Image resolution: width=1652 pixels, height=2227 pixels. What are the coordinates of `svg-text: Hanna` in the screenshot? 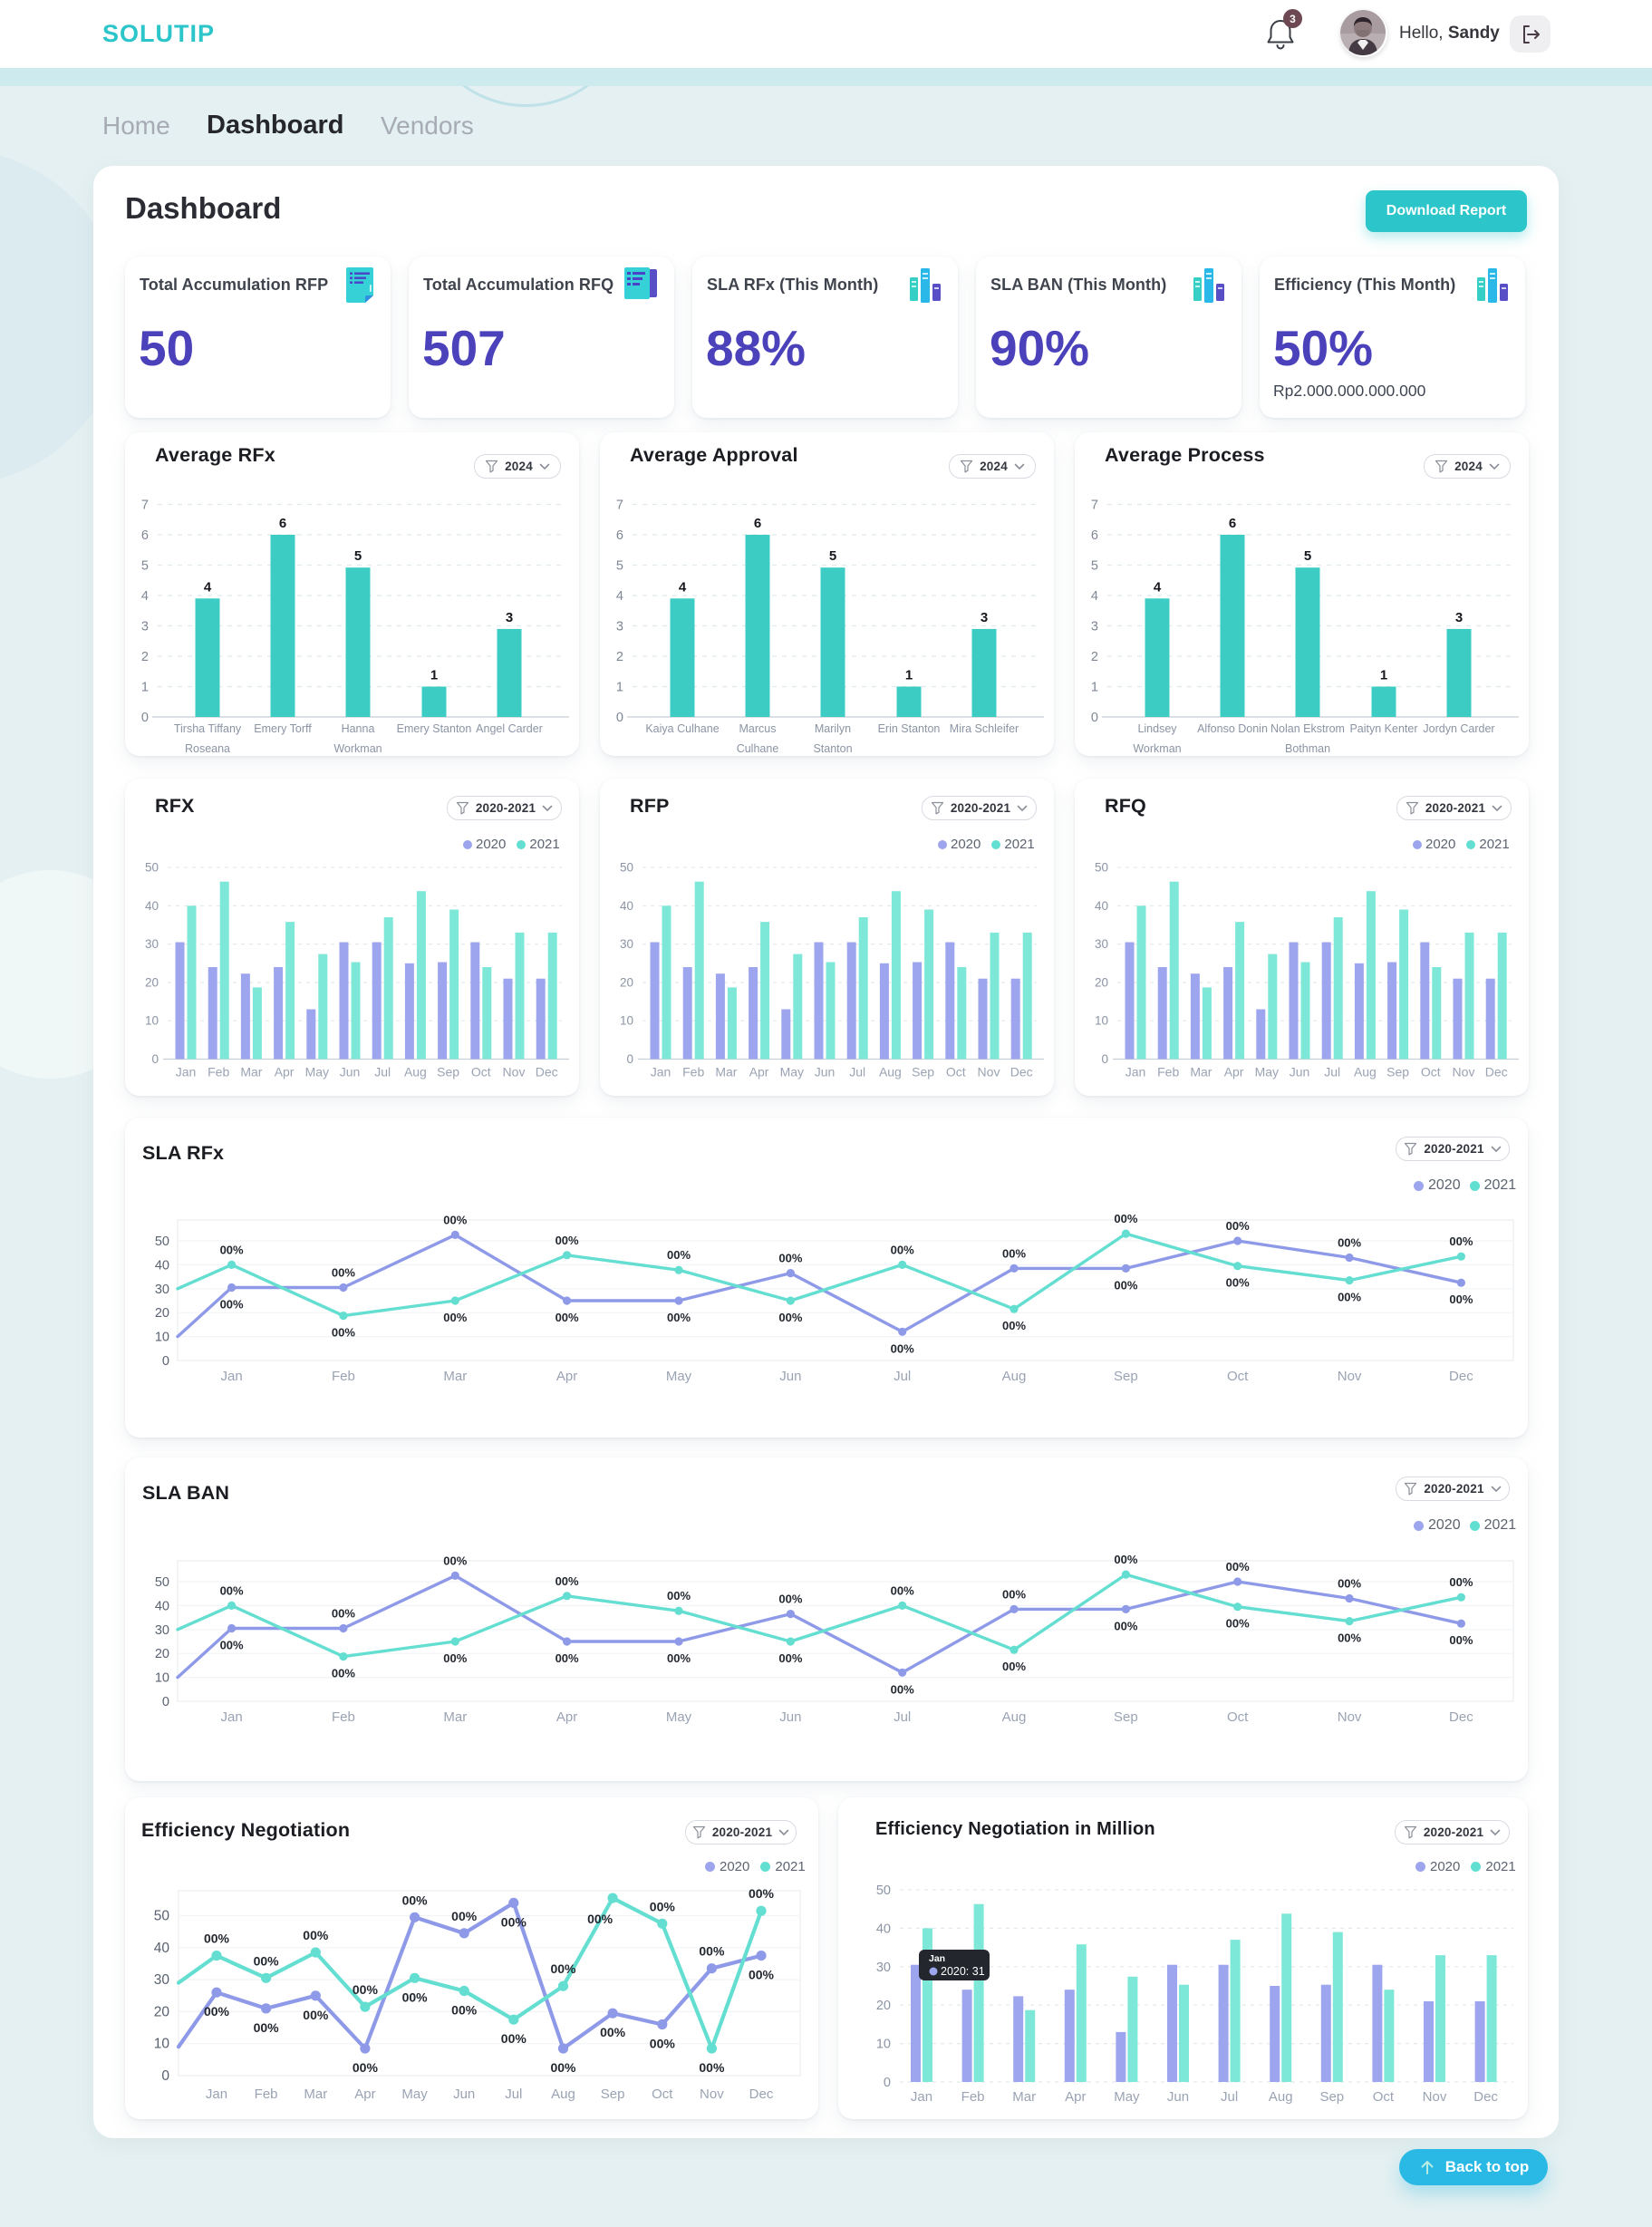 It's located at (358, 728).